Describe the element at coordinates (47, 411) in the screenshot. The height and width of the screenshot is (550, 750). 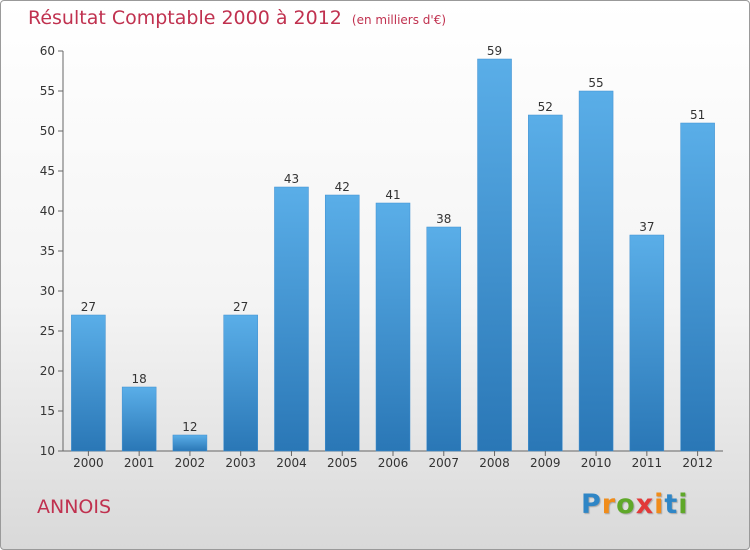
I see `y-tick-label: 15` at that location.